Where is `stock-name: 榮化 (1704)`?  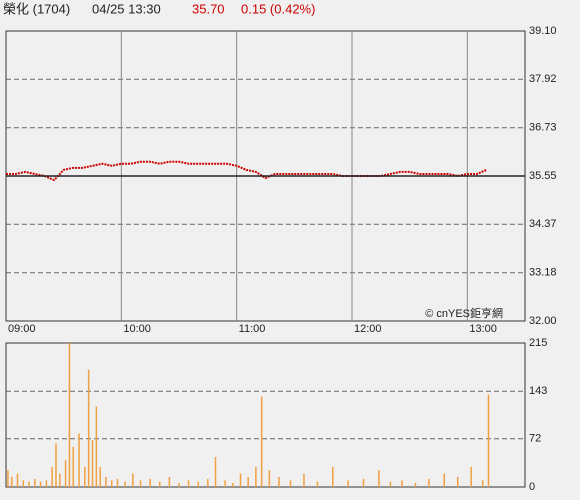 stock-name: 榮化 (1704) is located at coordinates (36, 8).